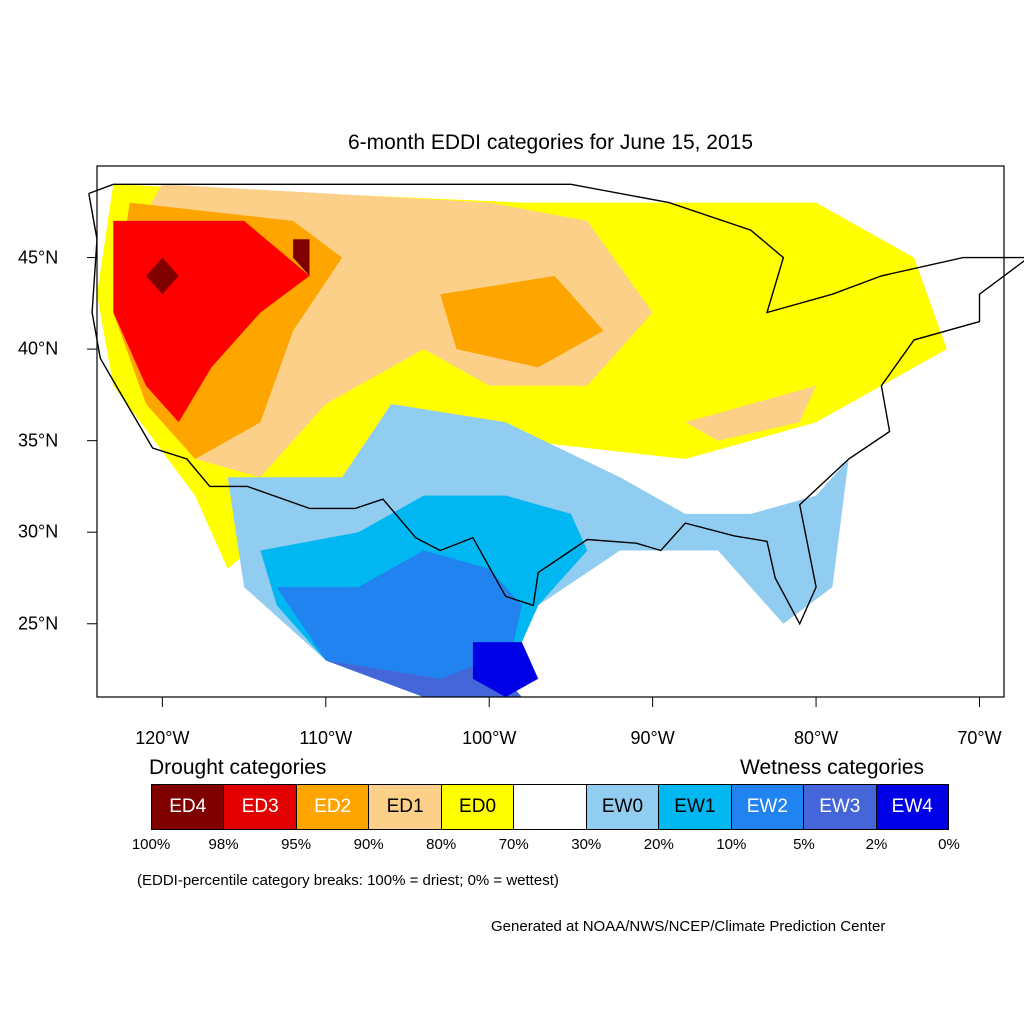 This screenshot has height=1024, width=1024. Describe the element at coordinates (876, 844) in the screenshot. I see `break-label: 2%` at that location.